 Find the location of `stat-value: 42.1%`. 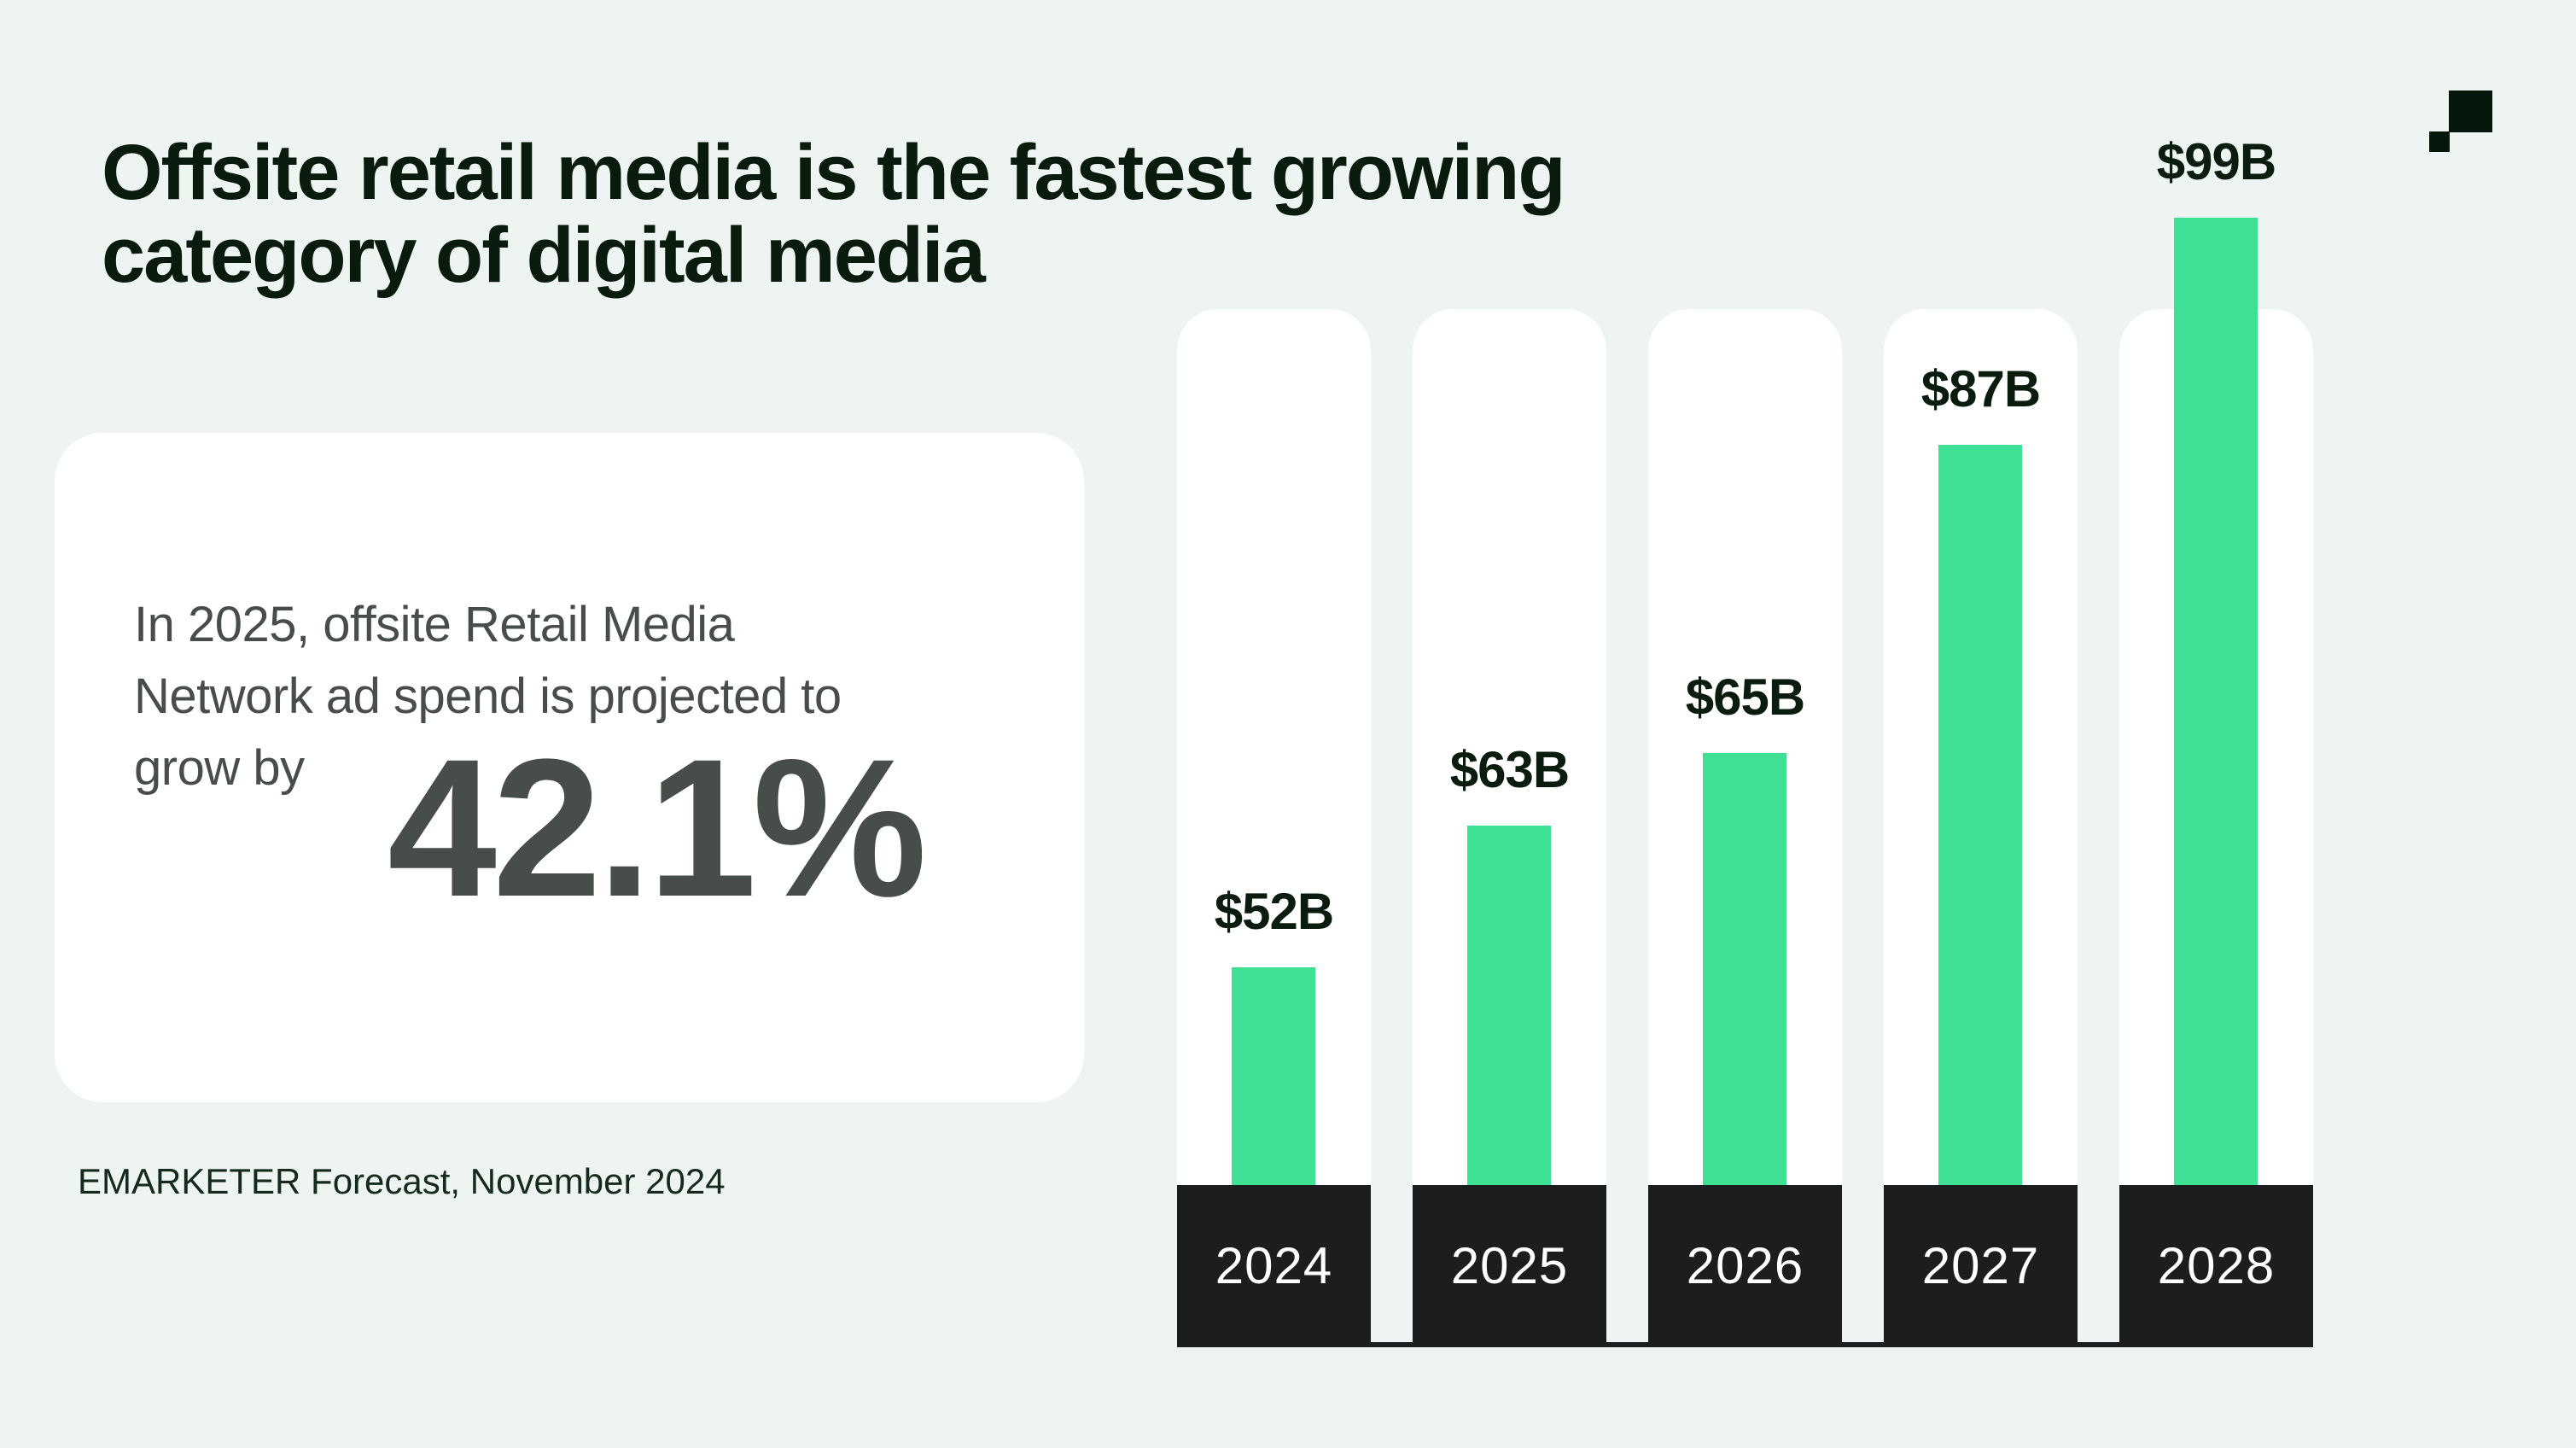

stat-value: 42.1% is located at coordinates (657, 827).